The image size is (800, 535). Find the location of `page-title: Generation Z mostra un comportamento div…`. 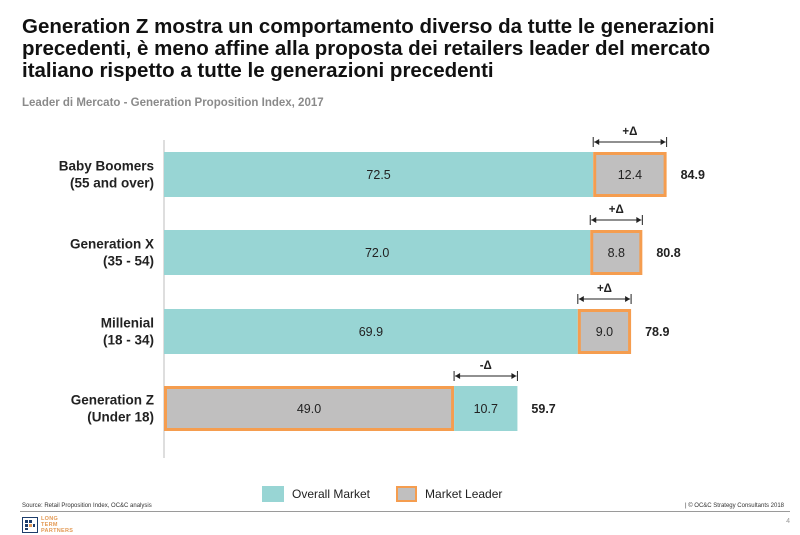

page-title: Generation Z mostra un comportamento div… is located at coordinates (368, 48).